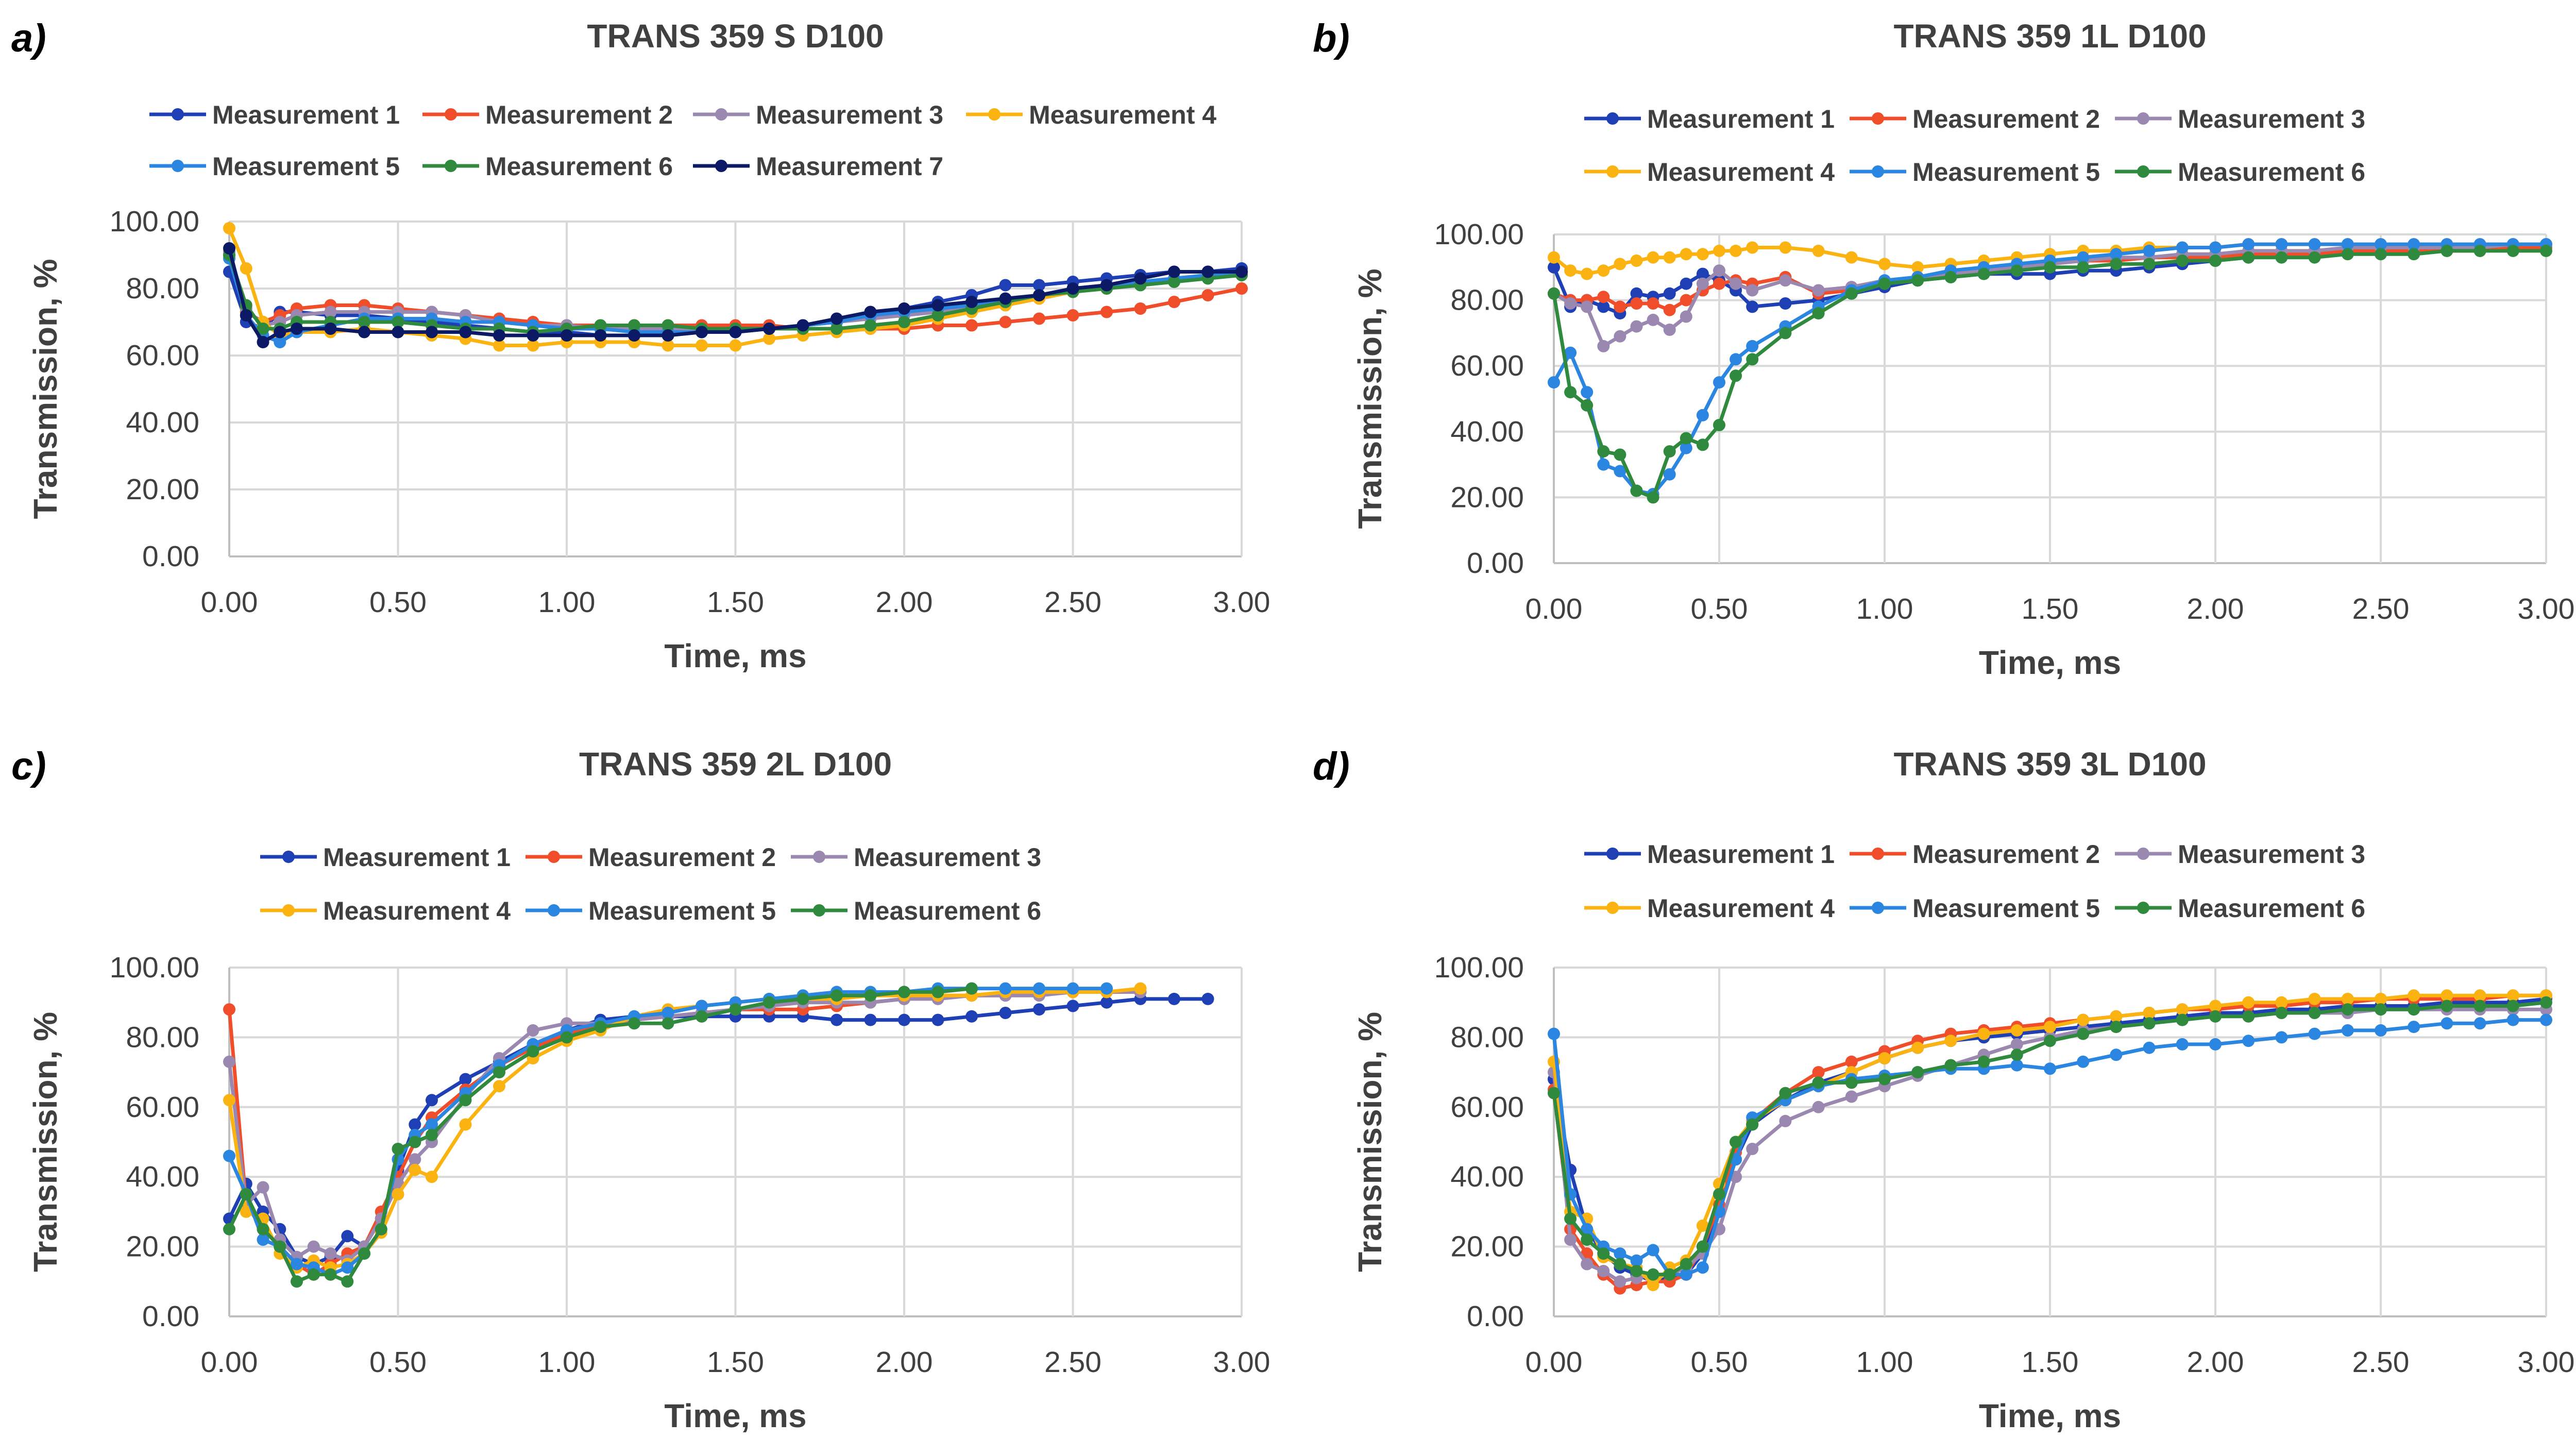 Image resolution: width=2576 pixels, height=1456 pixels. What do you see at coordinates (735, 1363) in the screenshot?
I see `x-tick-label: 1.50` at bounding box center [735, 1363].